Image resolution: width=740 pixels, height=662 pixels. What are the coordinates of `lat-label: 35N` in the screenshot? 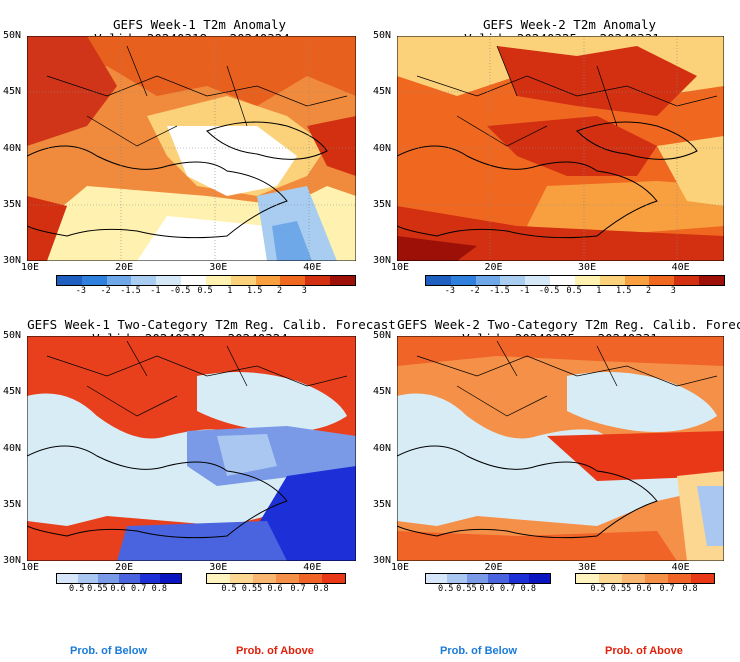 It's located at (382, 504).